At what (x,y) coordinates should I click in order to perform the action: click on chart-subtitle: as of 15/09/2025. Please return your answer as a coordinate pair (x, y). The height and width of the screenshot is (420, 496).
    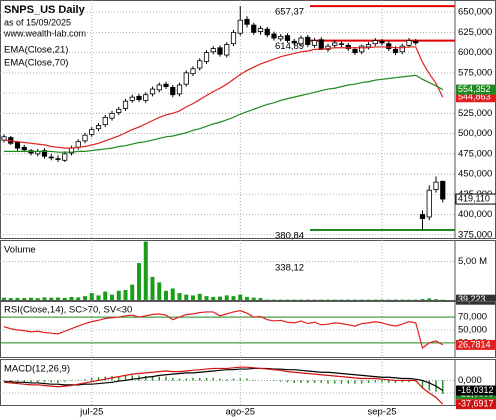
    Looking at the image, I should click on (37, 22).